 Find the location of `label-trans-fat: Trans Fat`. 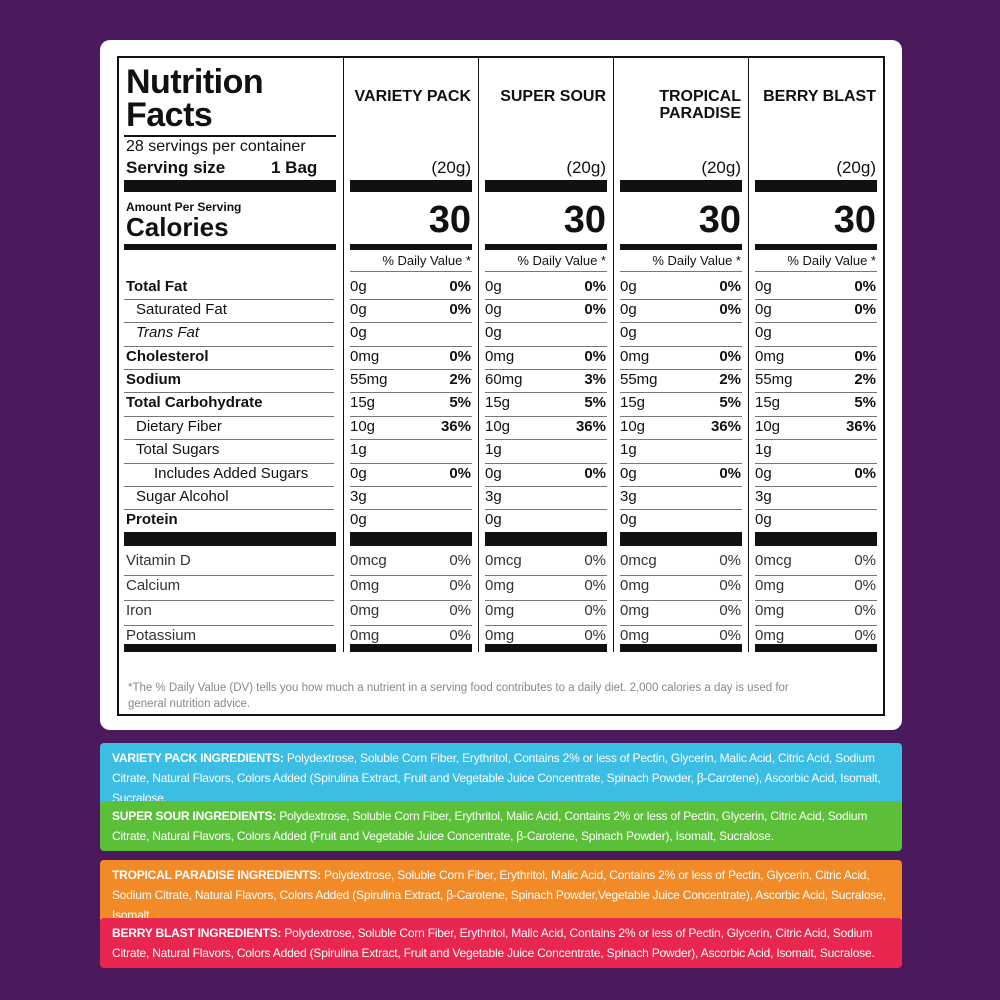

label-trans-fat: Trans Fat is located at coordinates (168, 332).